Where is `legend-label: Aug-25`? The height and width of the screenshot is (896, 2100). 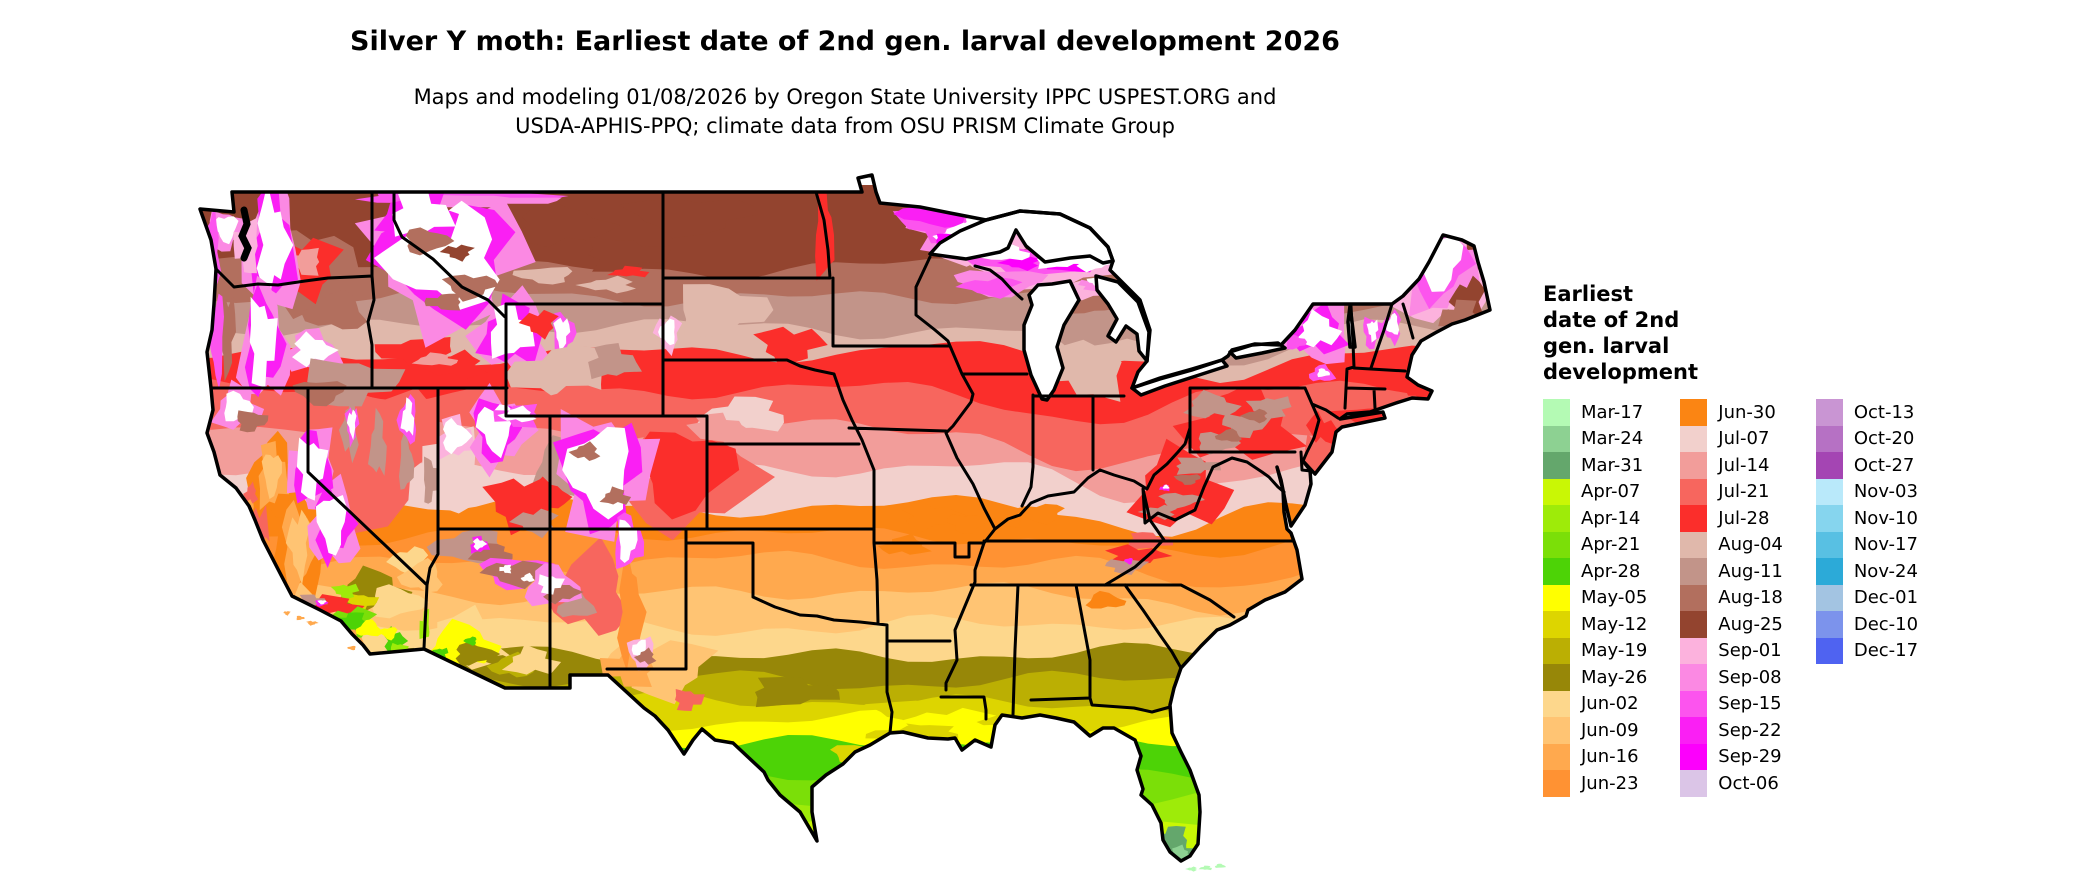 legend-label: Aug-25 is located at coordinates (1750, 624).